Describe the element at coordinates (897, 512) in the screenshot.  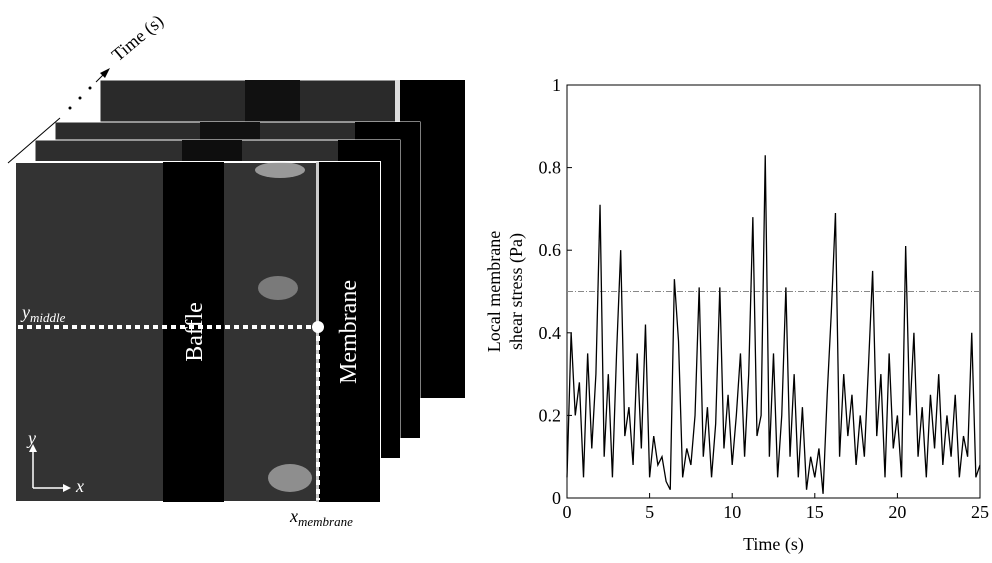
I see `x-tick-label: 20` at that location.